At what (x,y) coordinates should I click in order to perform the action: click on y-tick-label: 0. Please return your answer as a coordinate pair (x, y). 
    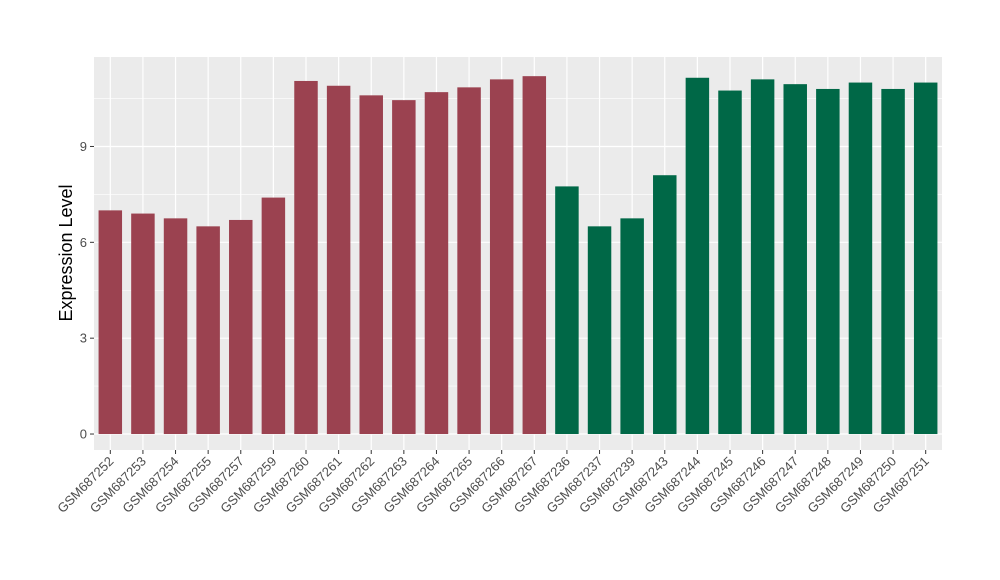
    Looking at the image, I should click on (83, 434).